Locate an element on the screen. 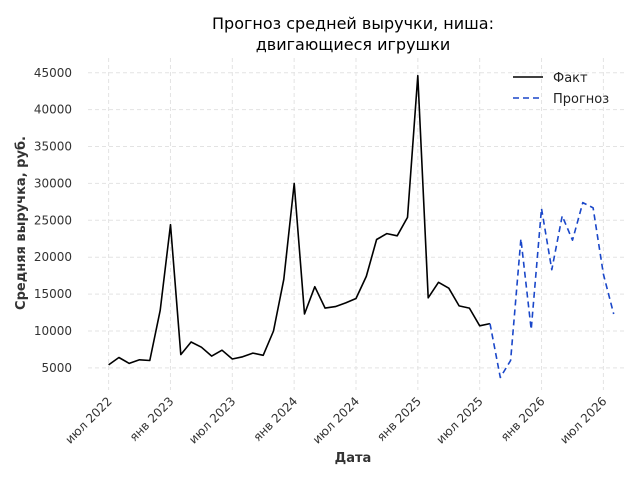 The width and height of the screenshot is (640, 480). legend-label-forecast: Прогноз is located at coordinates (581, 99).